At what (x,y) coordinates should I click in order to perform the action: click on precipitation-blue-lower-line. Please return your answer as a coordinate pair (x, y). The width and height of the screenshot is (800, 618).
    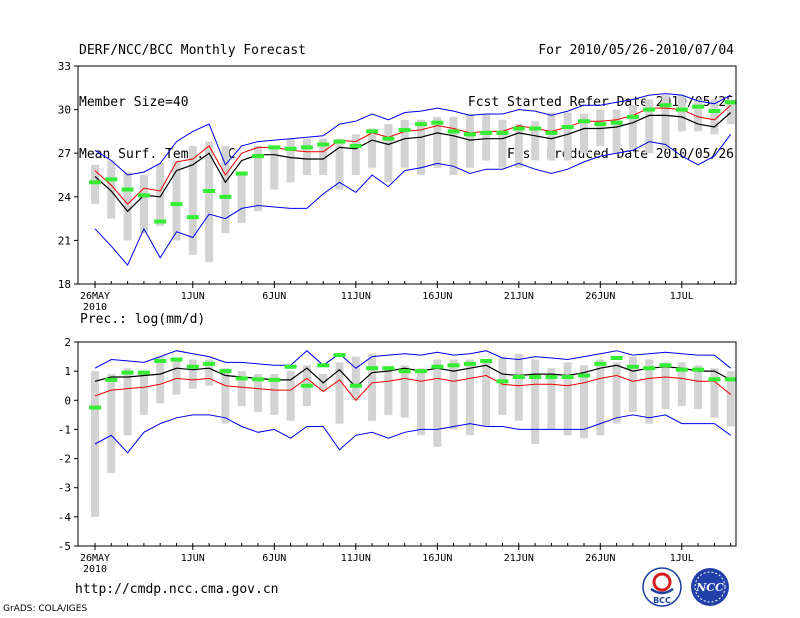
    Looking at the image, I should click on (412, 434).